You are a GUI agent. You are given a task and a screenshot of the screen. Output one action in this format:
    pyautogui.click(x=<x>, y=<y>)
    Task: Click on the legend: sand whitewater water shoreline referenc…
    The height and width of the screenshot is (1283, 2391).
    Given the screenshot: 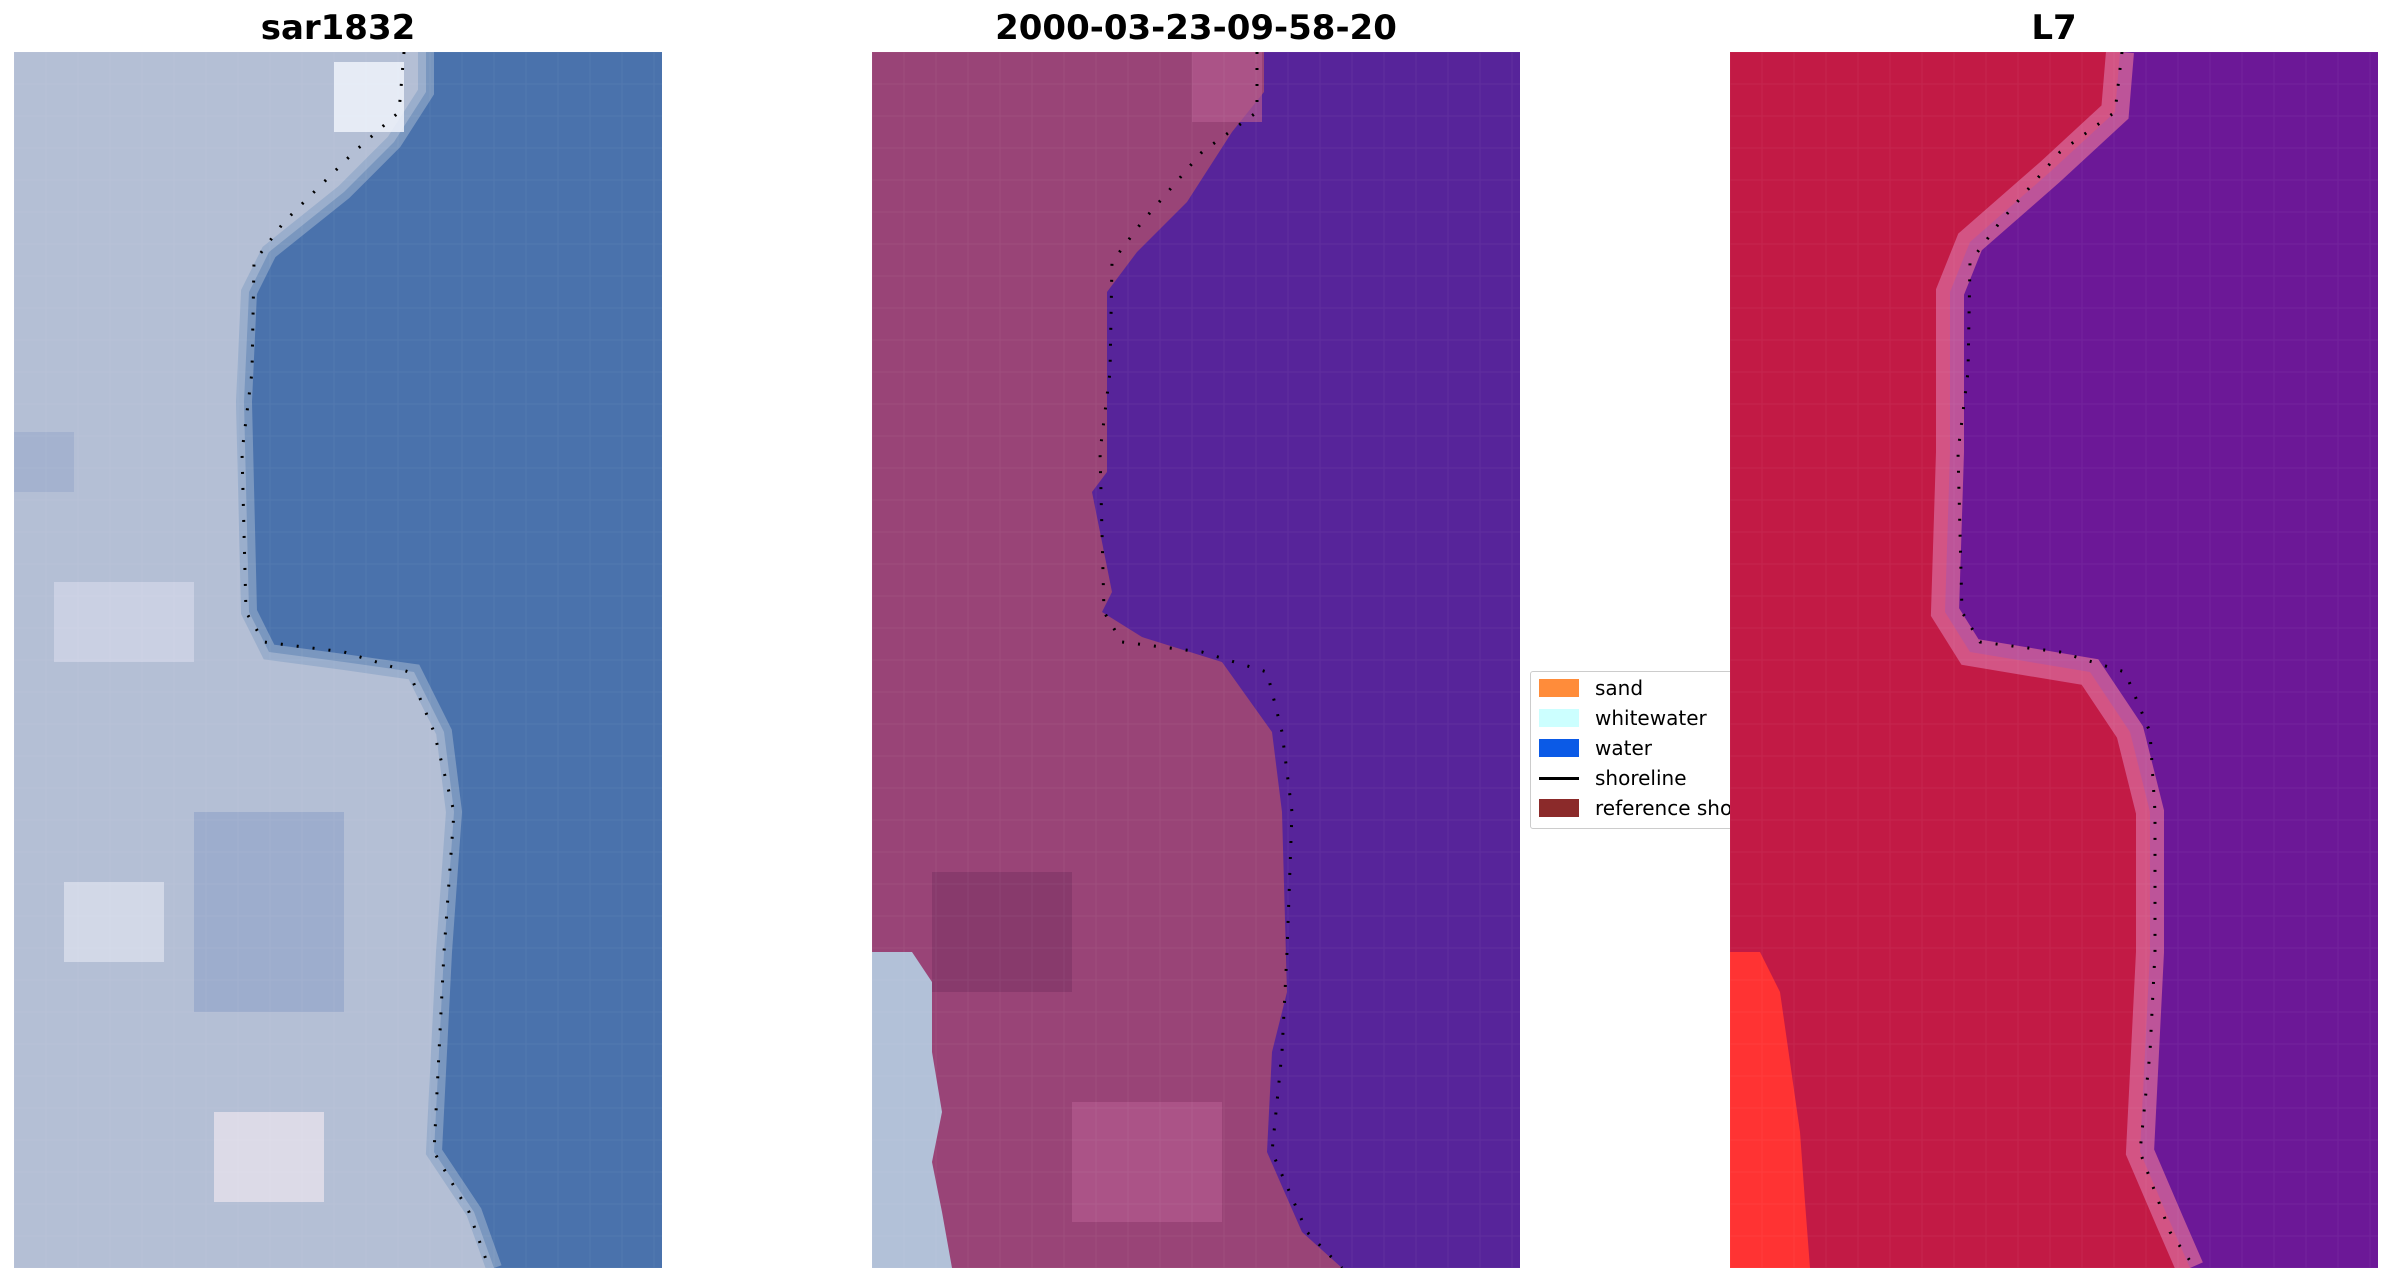 What is the action you would take?
    pyautogui.click(x=1635, y=750)
    